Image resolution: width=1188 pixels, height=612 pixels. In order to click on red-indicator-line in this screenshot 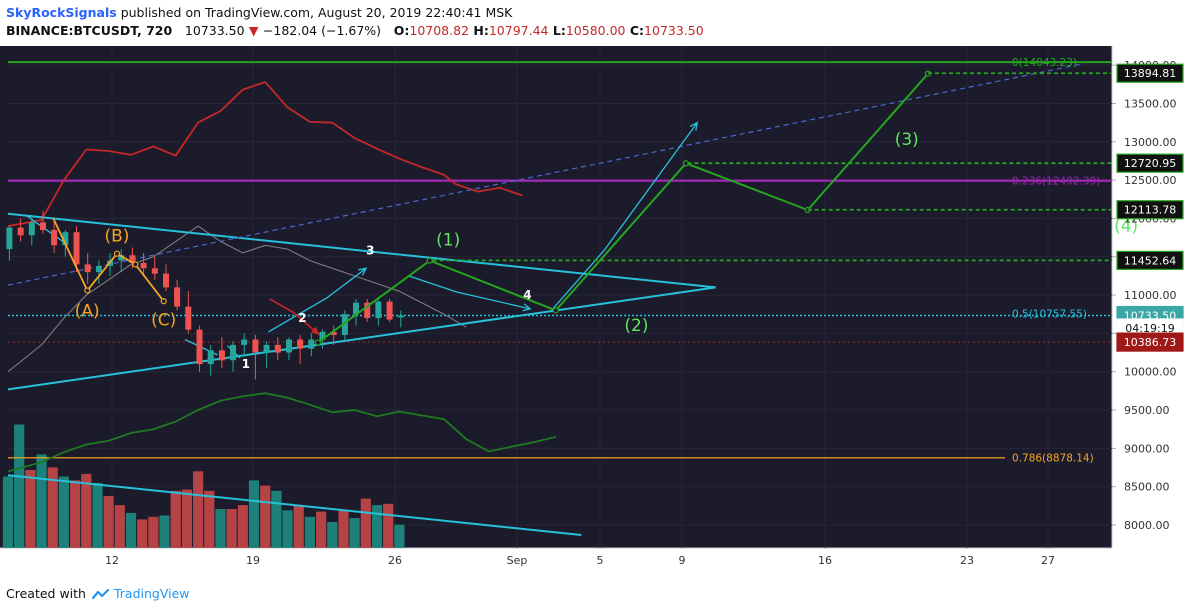, I will do `click(265, 153)`.